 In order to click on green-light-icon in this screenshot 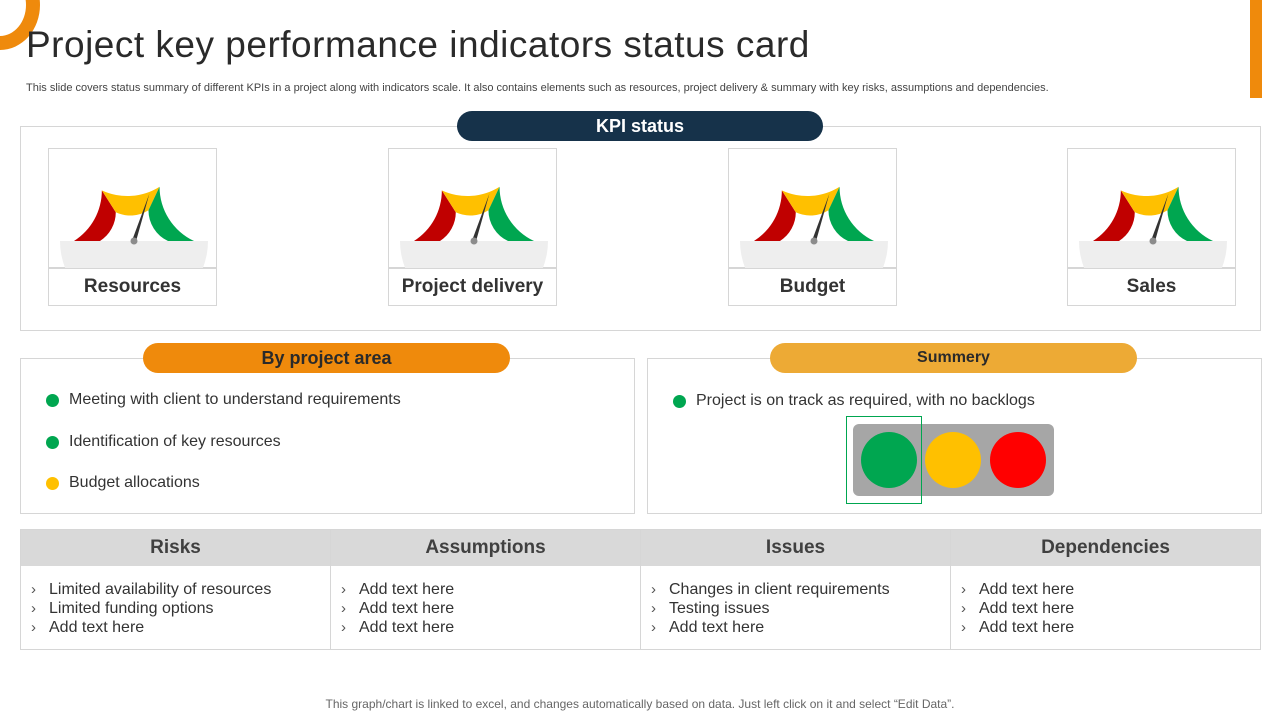, I will do `click(889, 460)`.